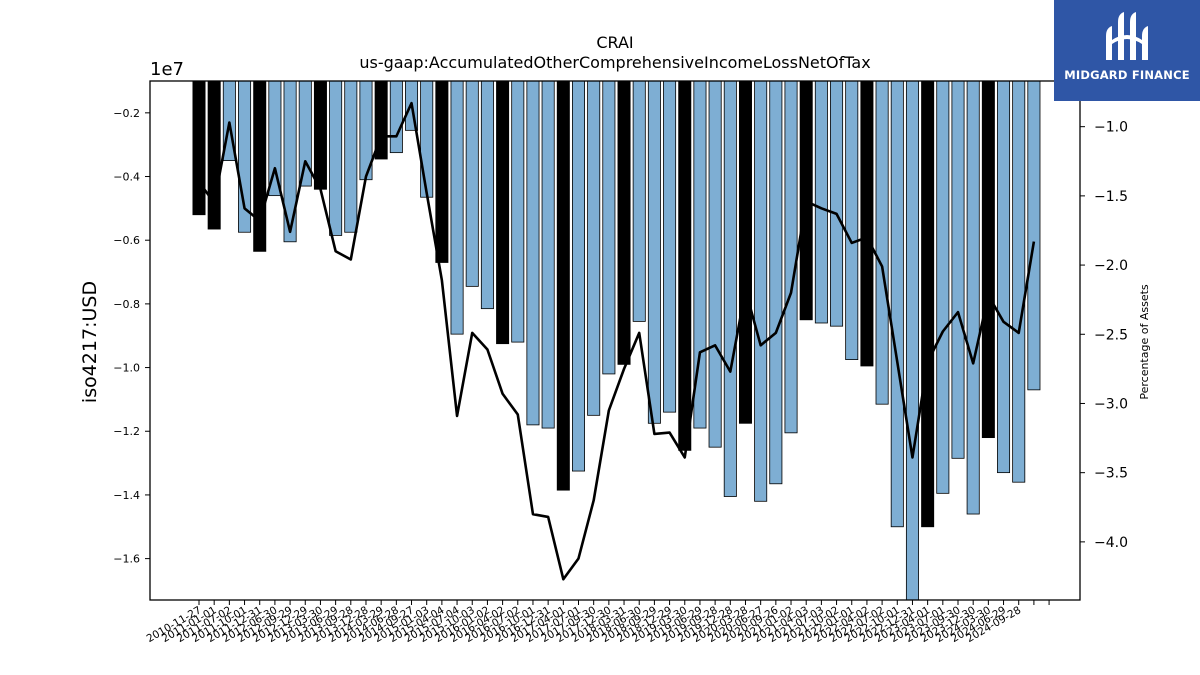 This screenshot has height=675, width=1200. I want to click on left-axis: −0.2 −0.4 −0.6 −0.8 −1.0 −1.2 −1.4 −1.6, so click(131, 336).